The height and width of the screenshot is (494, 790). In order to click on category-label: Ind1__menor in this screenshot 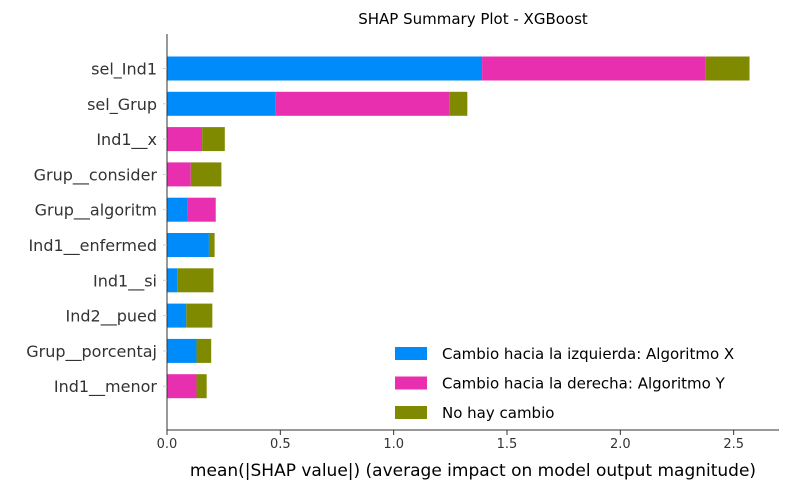, I will do `click(106, 387)`.